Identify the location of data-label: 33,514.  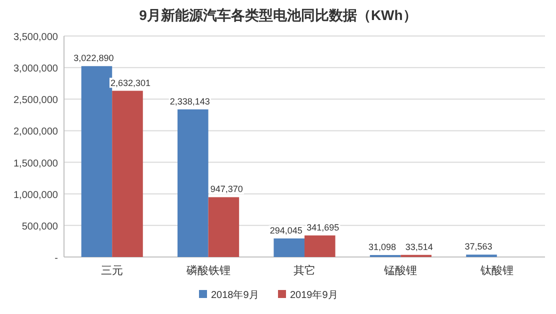
(419, 247).